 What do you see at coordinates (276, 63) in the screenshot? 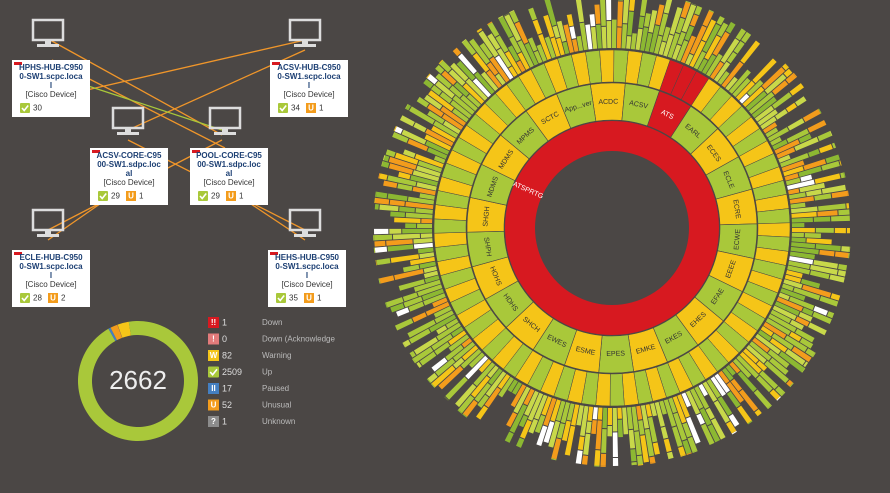
I see `vendor-logo` at bounding box center [276, 63].